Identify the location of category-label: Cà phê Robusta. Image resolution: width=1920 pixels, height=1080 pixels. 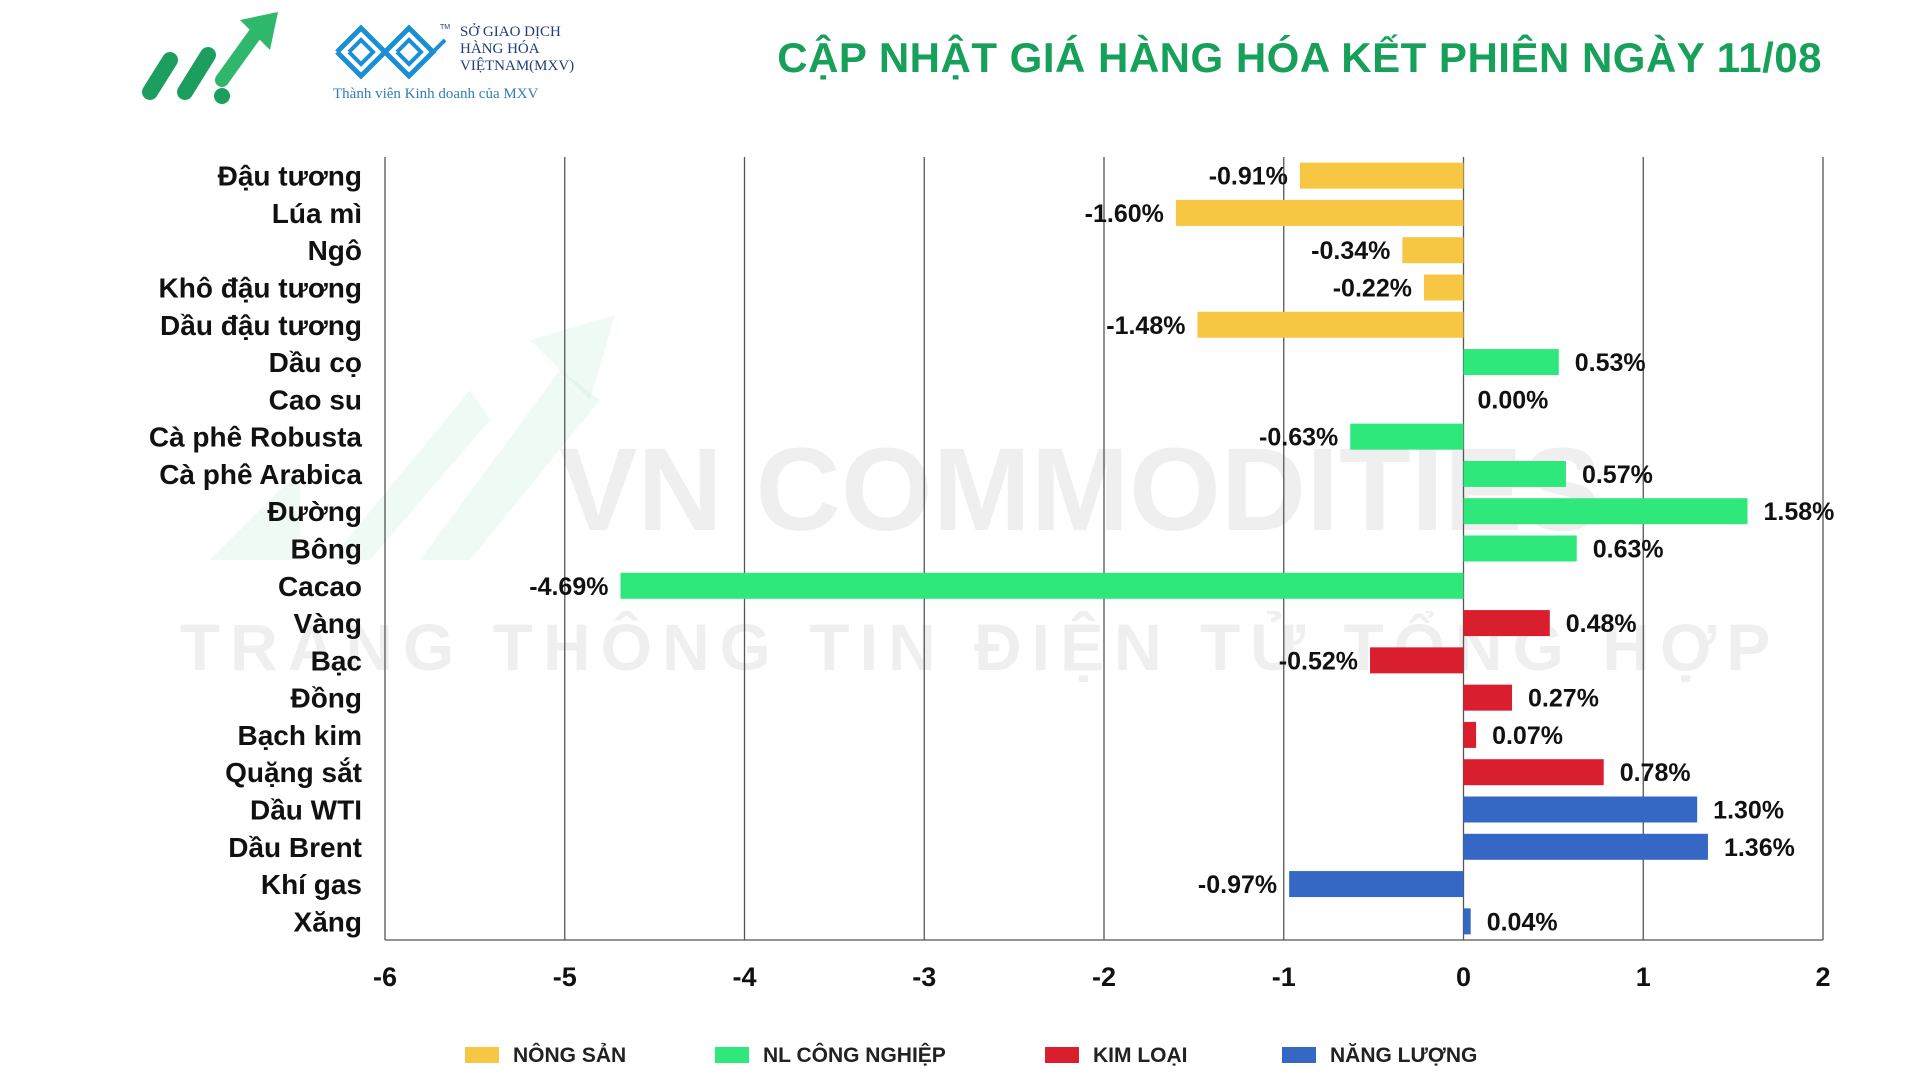
(256, 437).